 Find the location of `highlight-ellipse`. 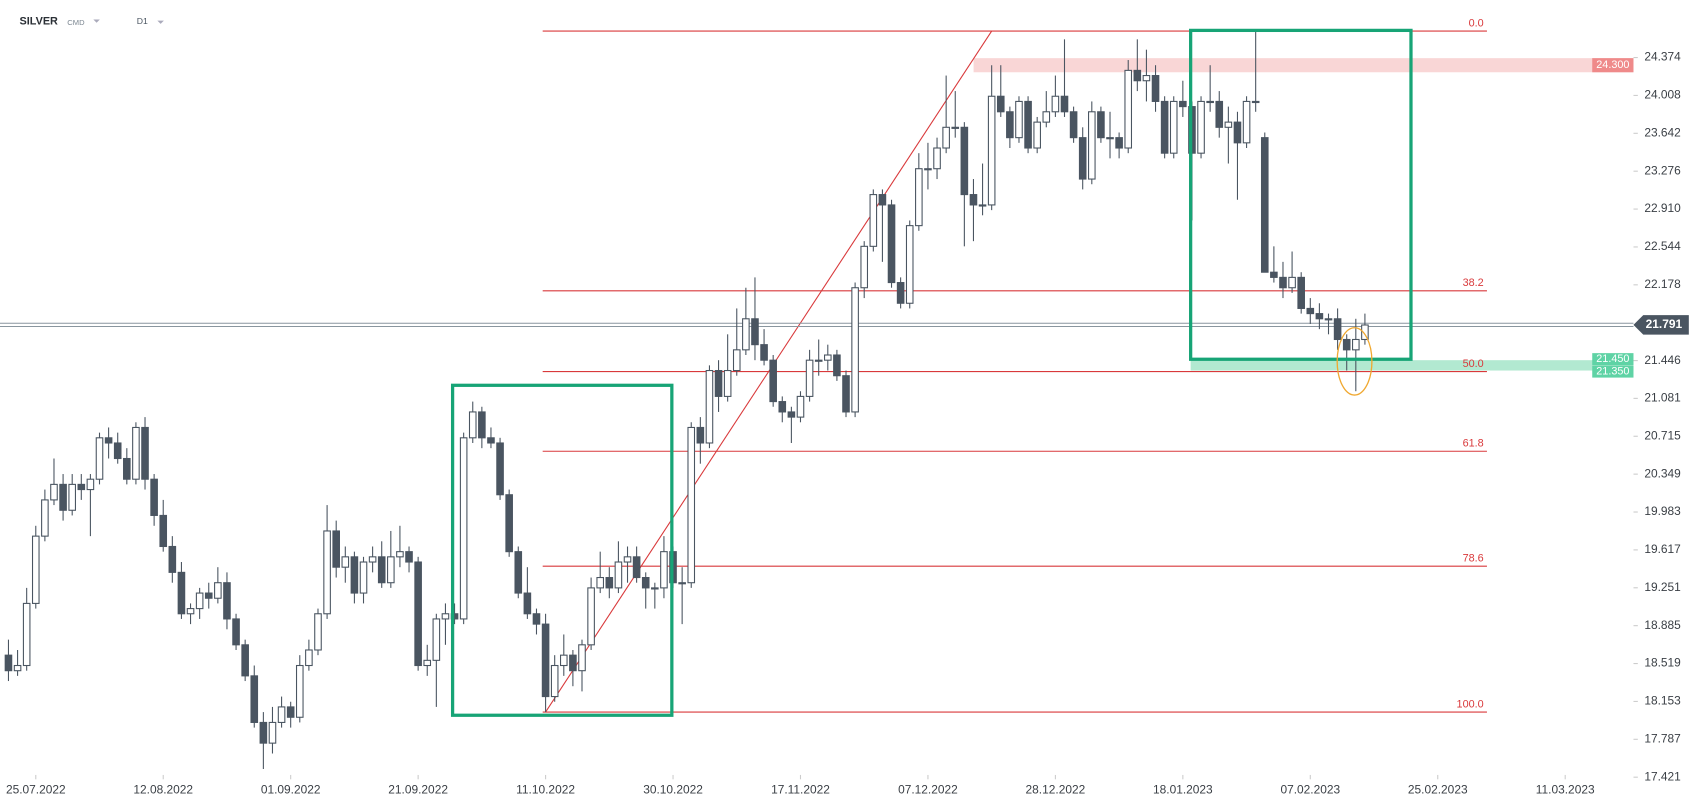

highlight-ellipse is located at coordinates (1354, 361).